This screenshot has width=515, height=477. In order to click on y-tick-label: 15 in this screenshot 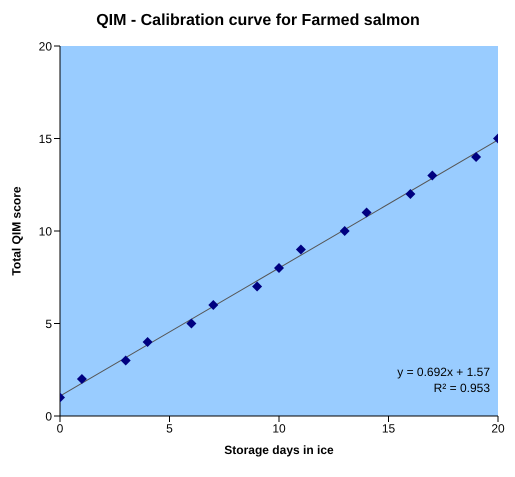, I will do `click(45, 139)`.